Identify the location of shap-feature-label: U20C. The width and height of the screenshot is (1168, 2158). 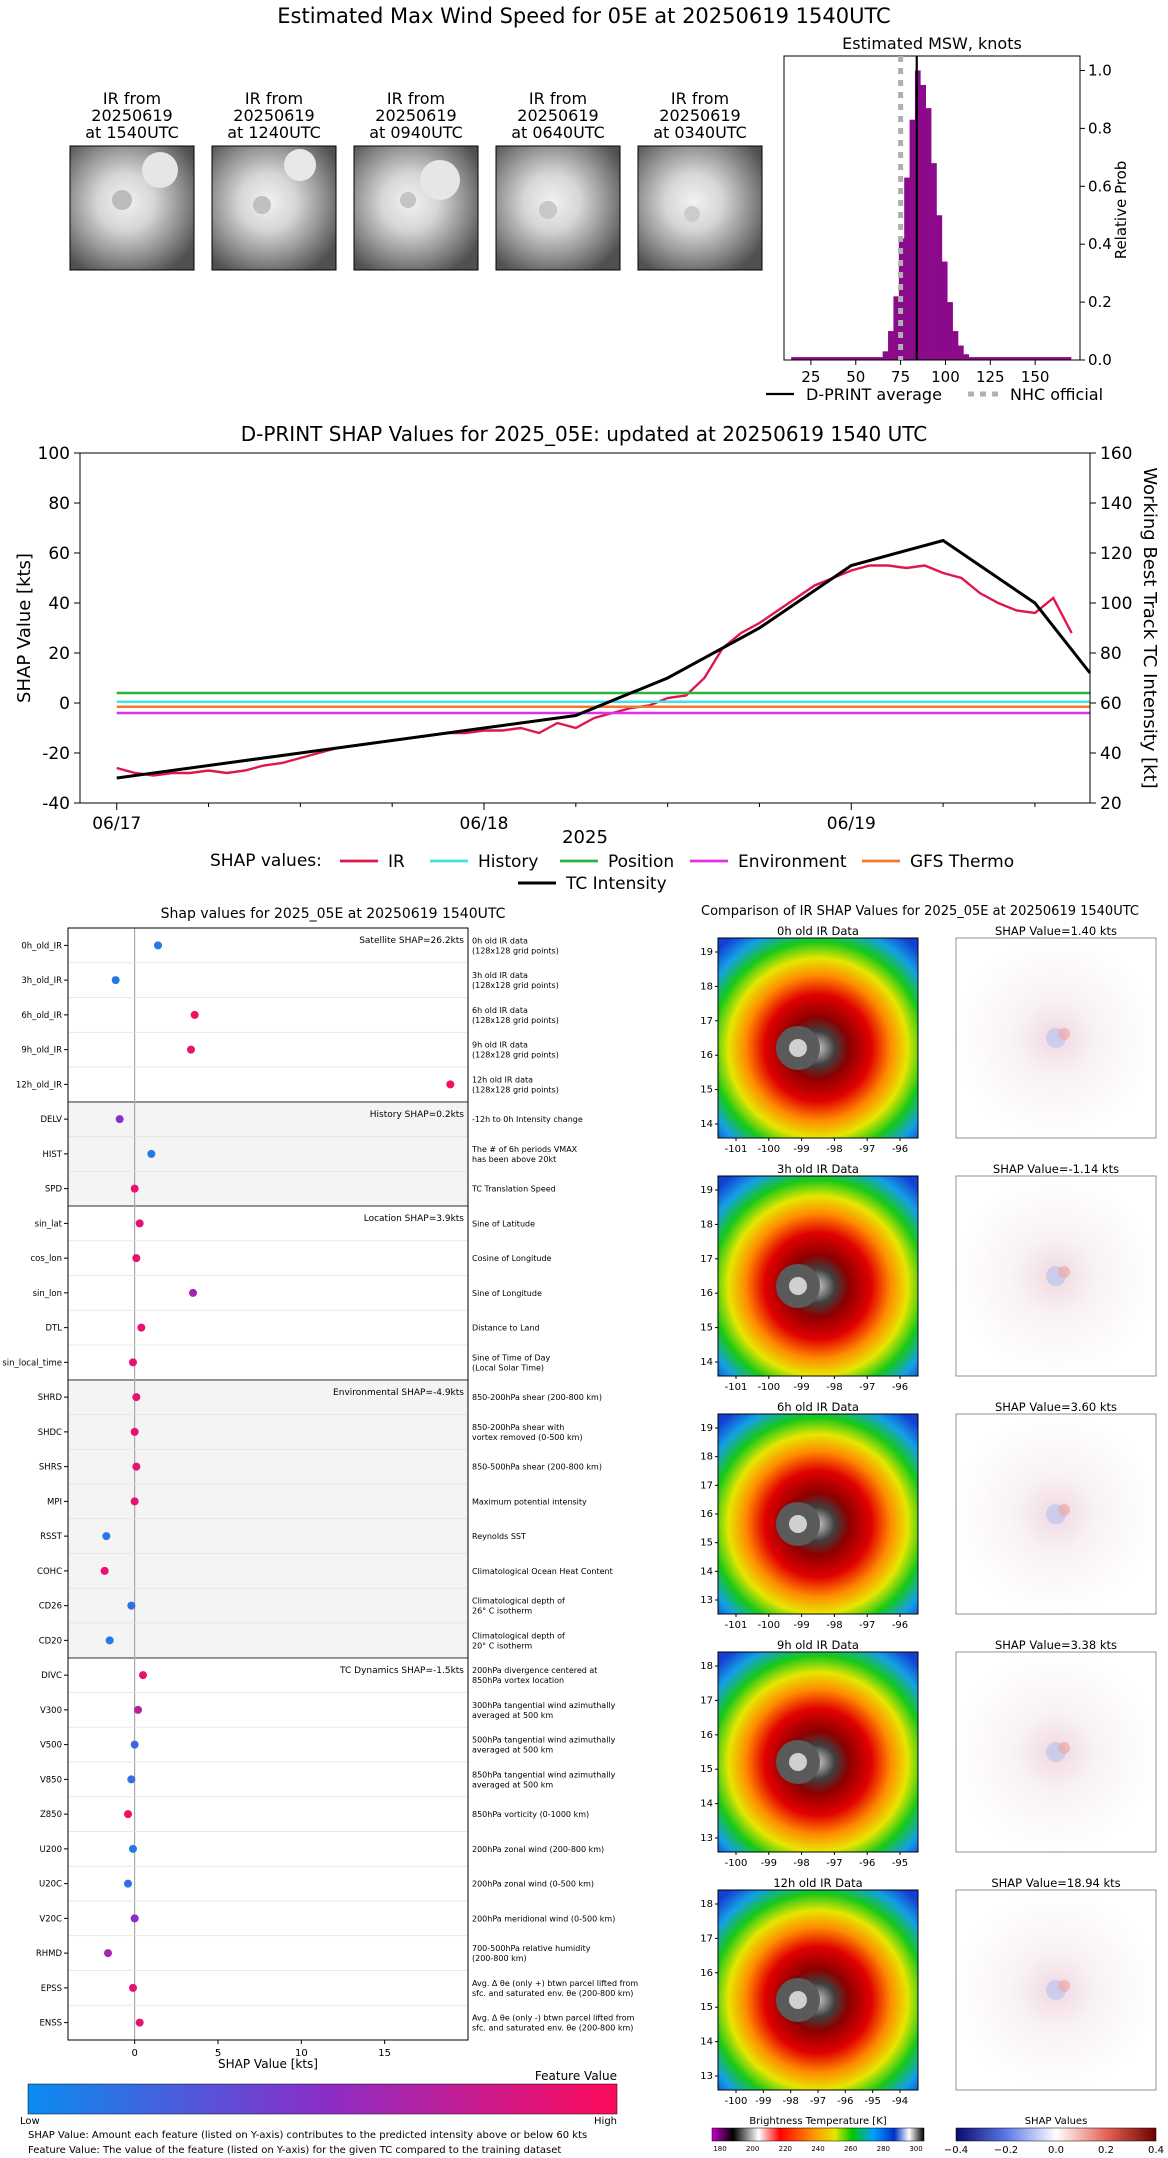
(50, 1885).